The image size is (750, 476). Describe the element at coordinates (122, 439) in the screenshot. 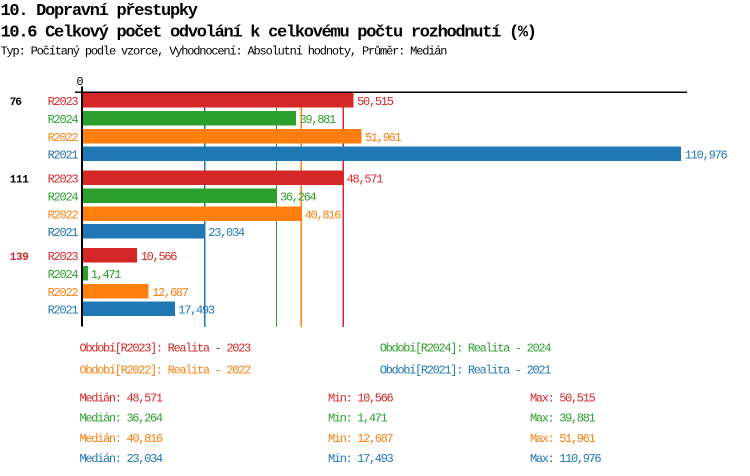

I see `svg-text: Medián: 40,816` at that location.